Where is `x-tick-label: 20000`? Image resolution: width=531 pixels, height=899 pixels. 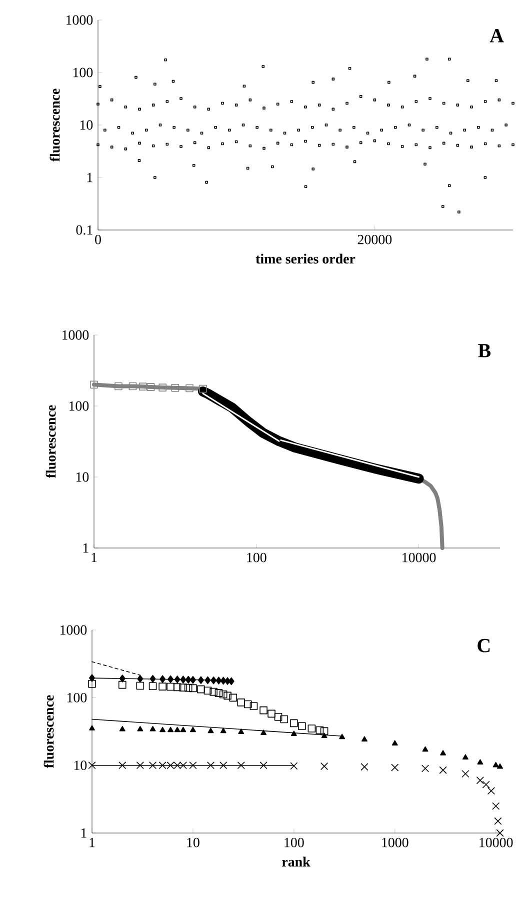
x-tick-label: 20000 is located at coordinates (375, 239).